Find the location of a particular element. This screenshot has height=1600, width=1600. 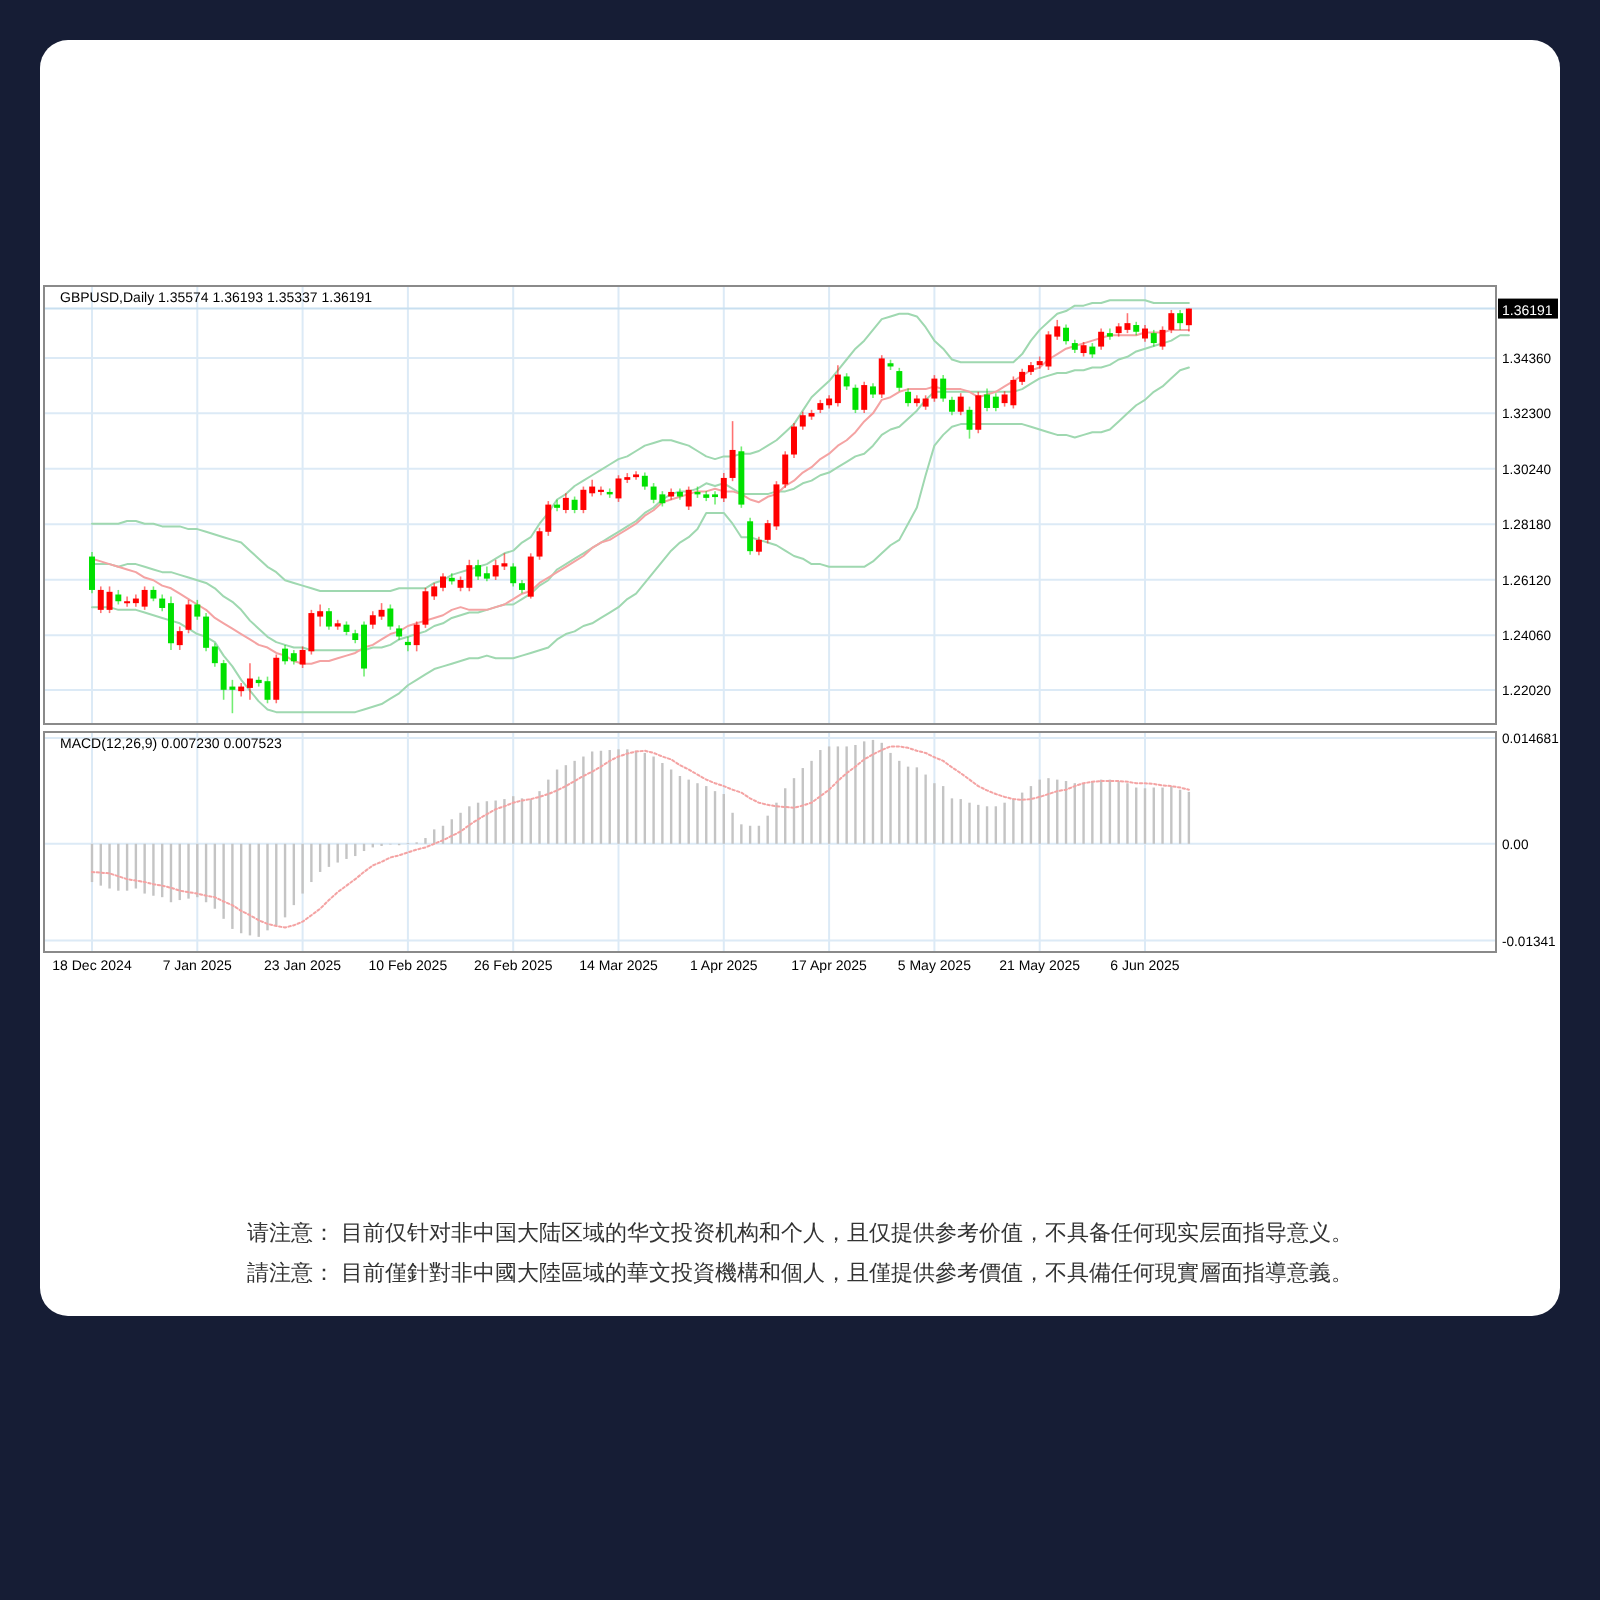

text: 請注意： 目前僅針對非中國大陸區域的華文投資機構和個人，且僅提供參考價值，不具備任何現實層面指導意義。 is located at coordinates (800, 1273).